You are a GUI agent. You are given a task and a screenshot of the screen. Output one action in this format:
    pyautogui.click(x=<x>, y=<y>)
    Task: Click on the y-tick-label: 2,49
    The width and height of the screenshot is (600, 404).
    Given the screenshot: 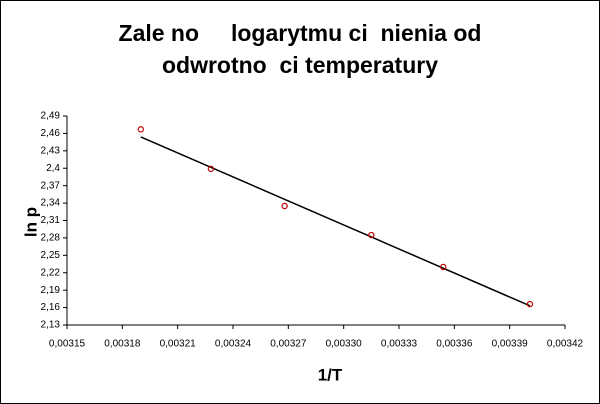 What is the action you would take?
    pyautogui.click(x=51, y=116)
    